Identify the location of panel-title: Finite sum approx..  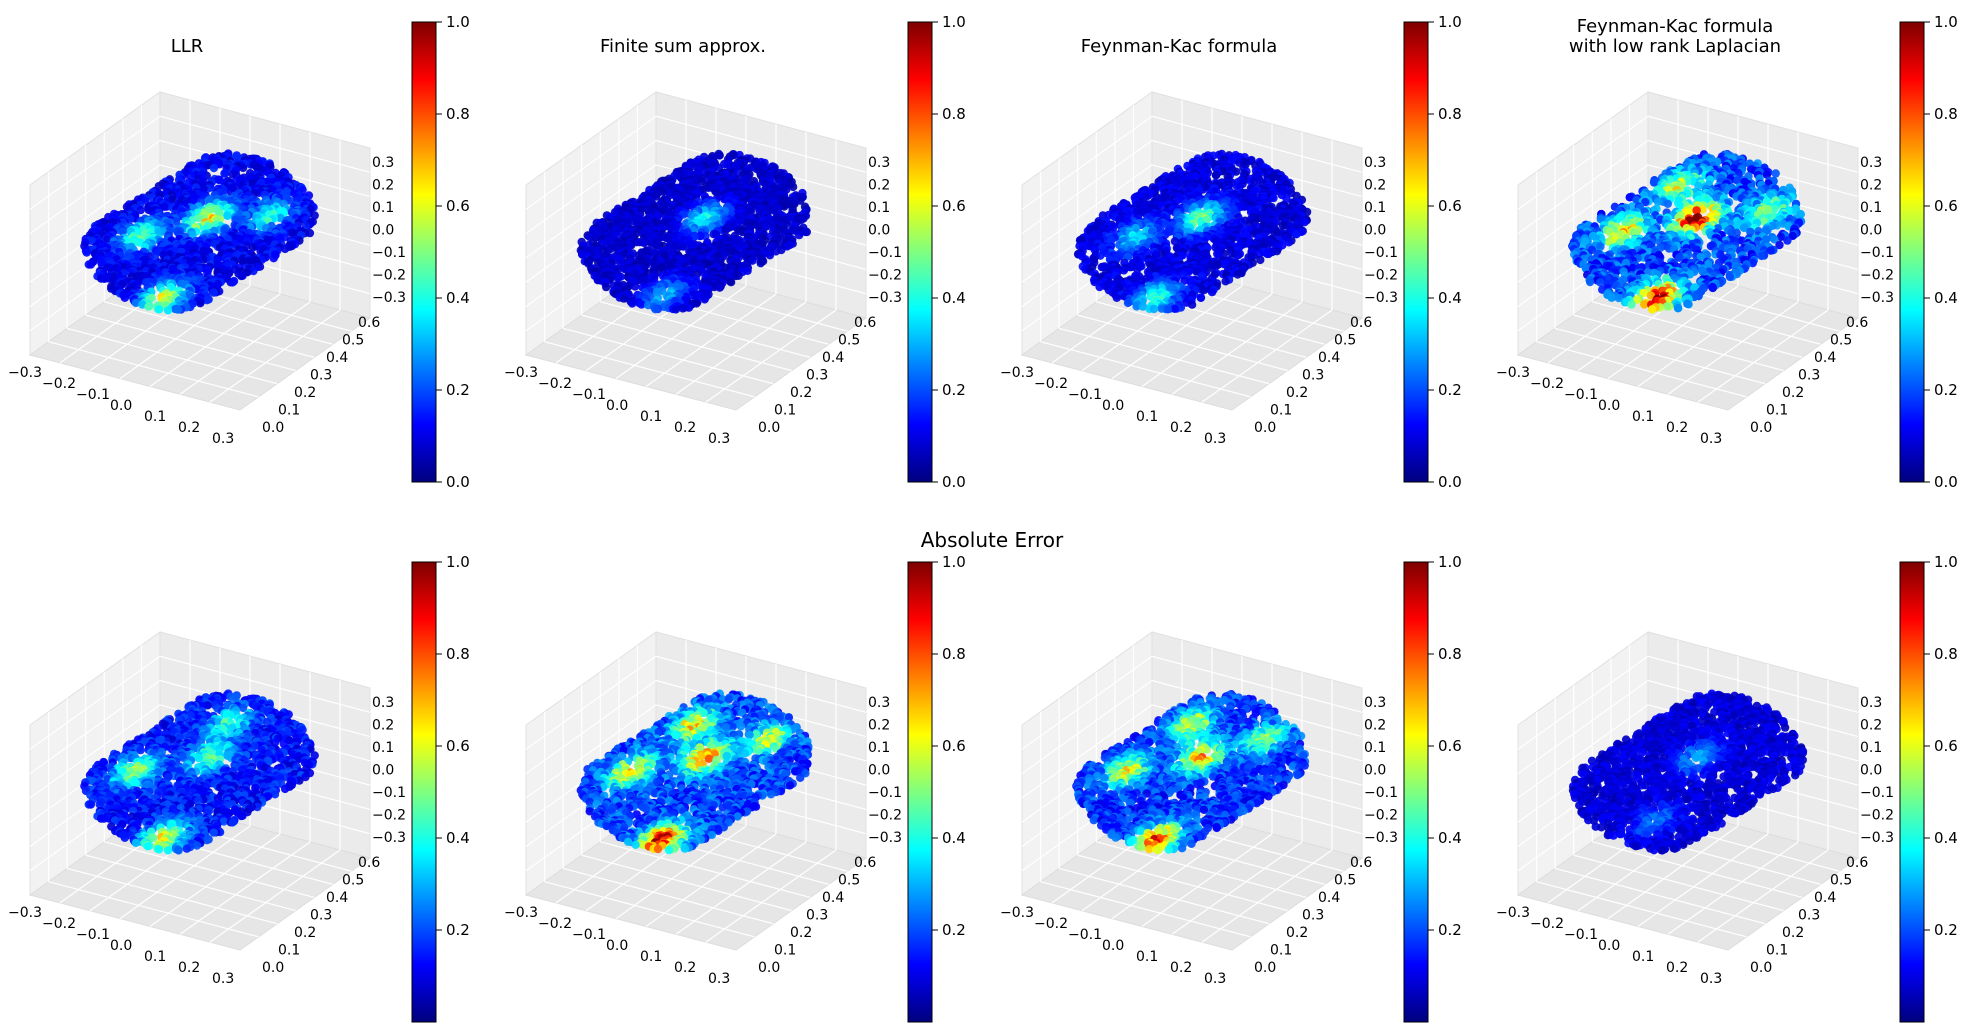
(683, 46).